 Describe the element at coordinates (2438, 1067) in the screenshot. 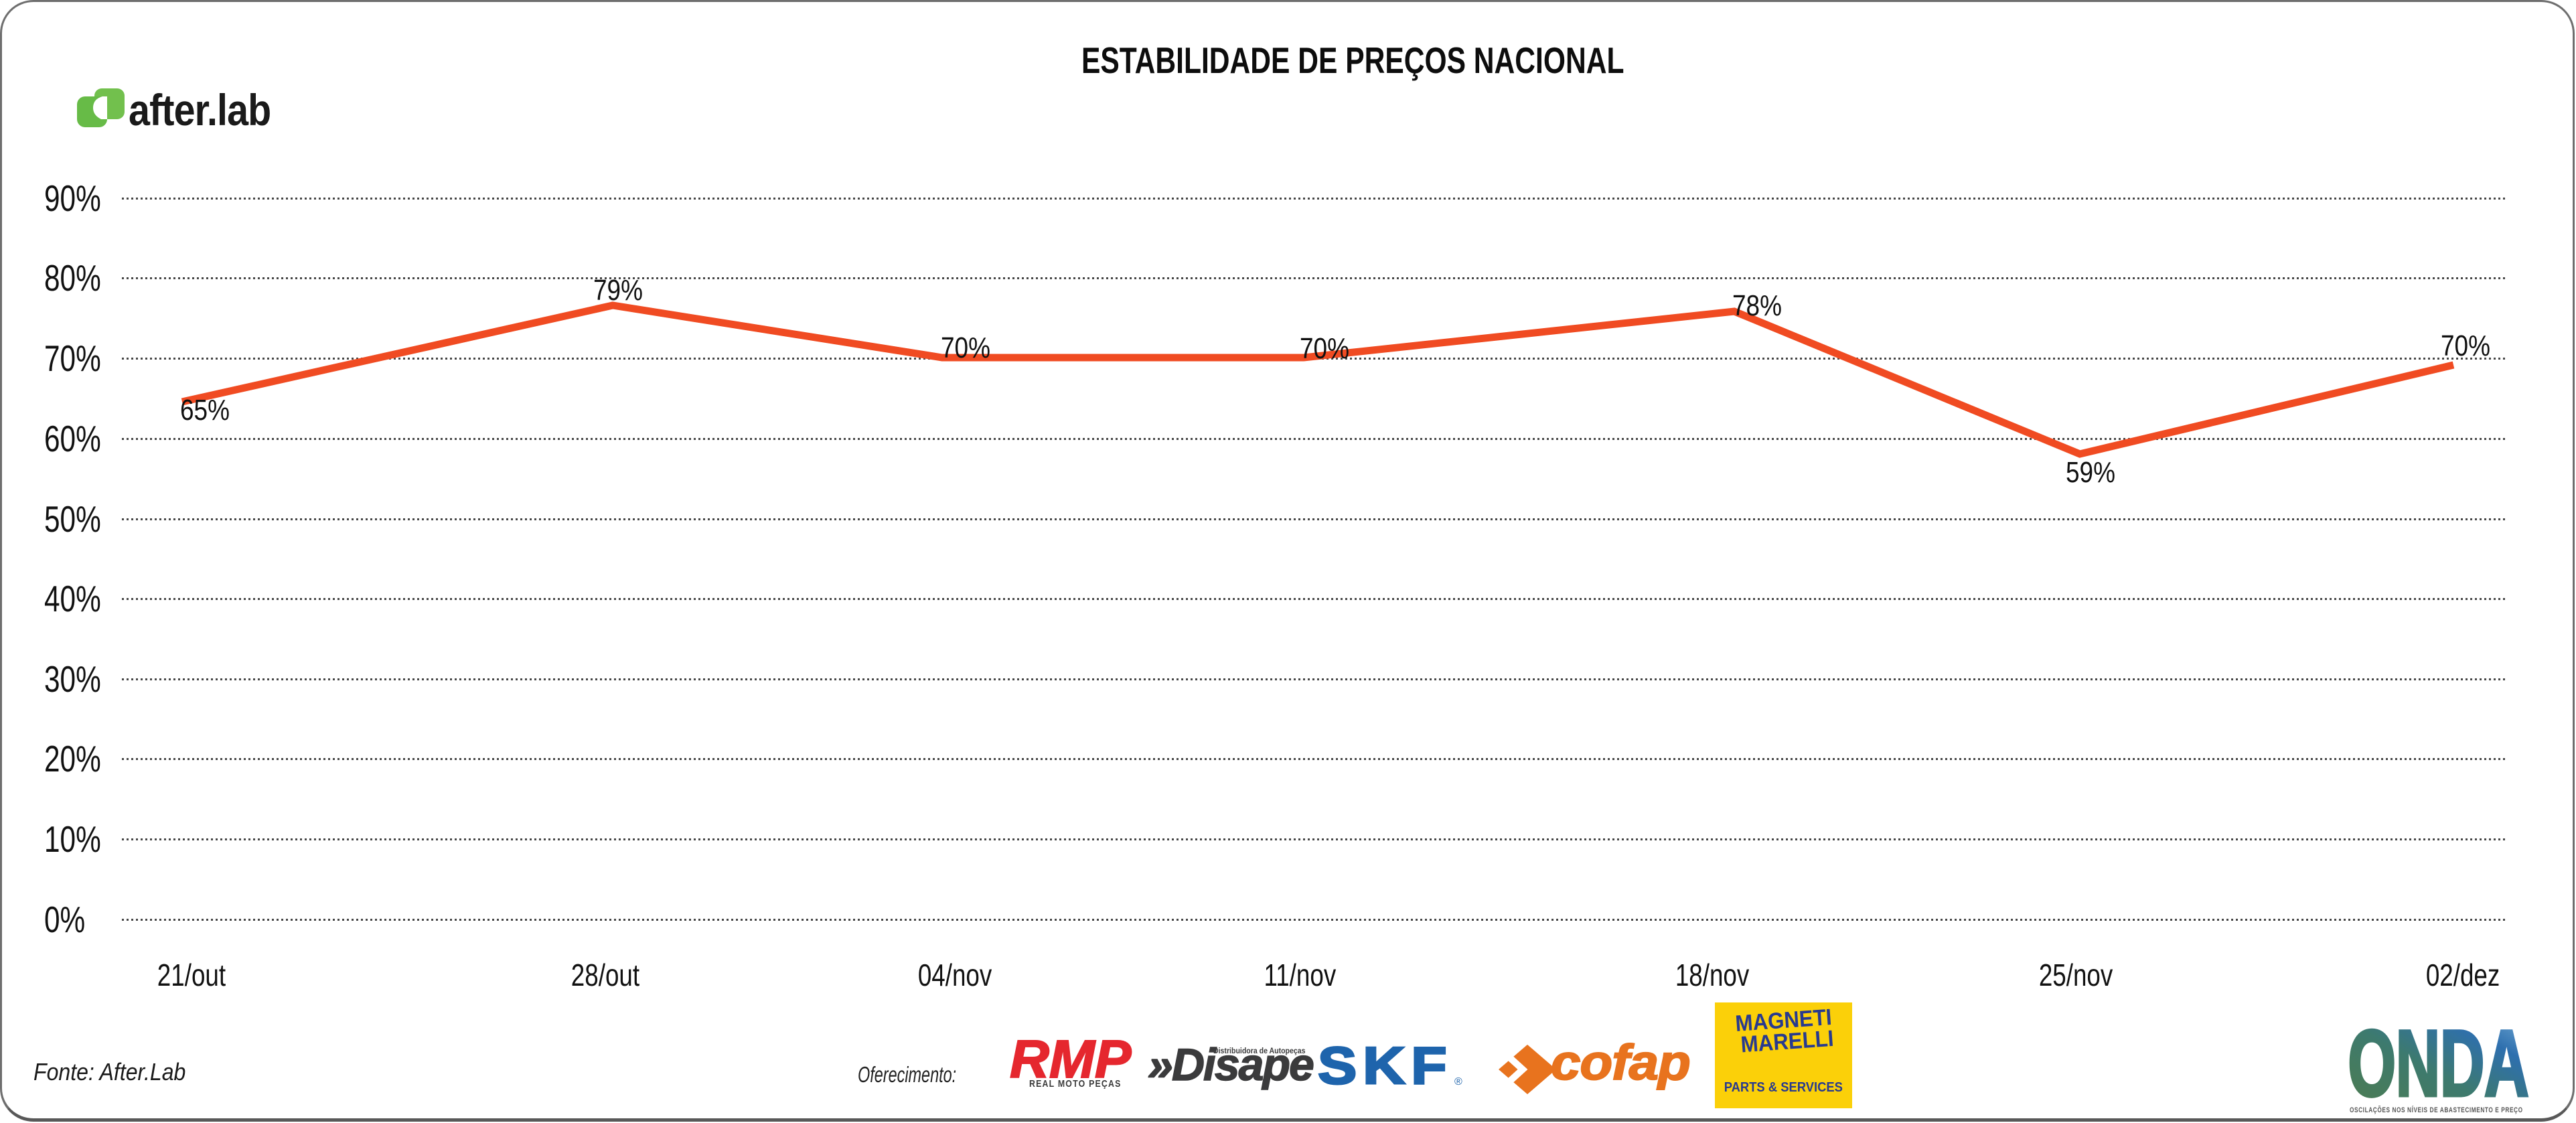

I see `svg-text: ONDA` at that location.